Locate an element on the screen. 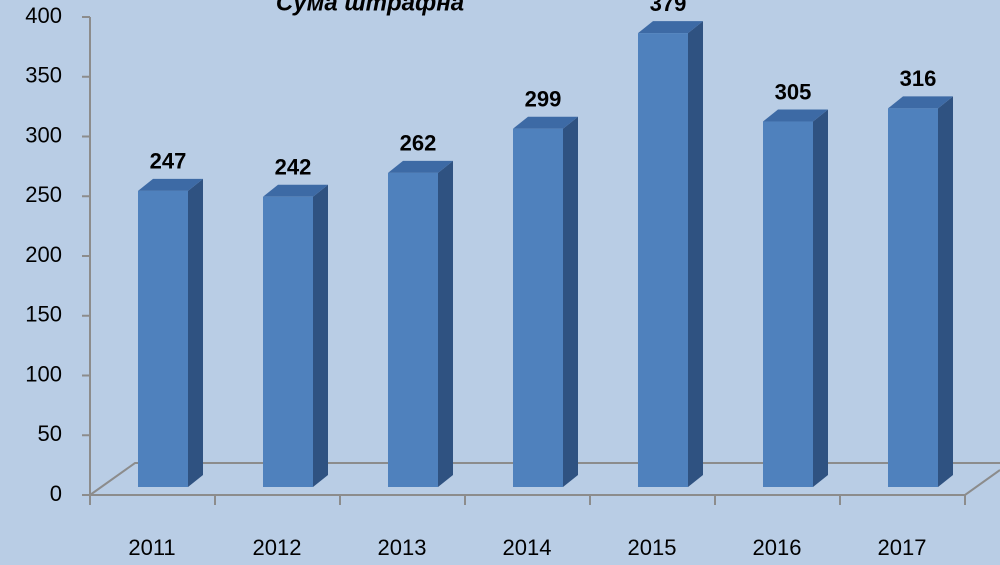 The width and height of the screenshot is (1000, 565). chart-title: Сума штрафна is located at coordinates (370, 8).